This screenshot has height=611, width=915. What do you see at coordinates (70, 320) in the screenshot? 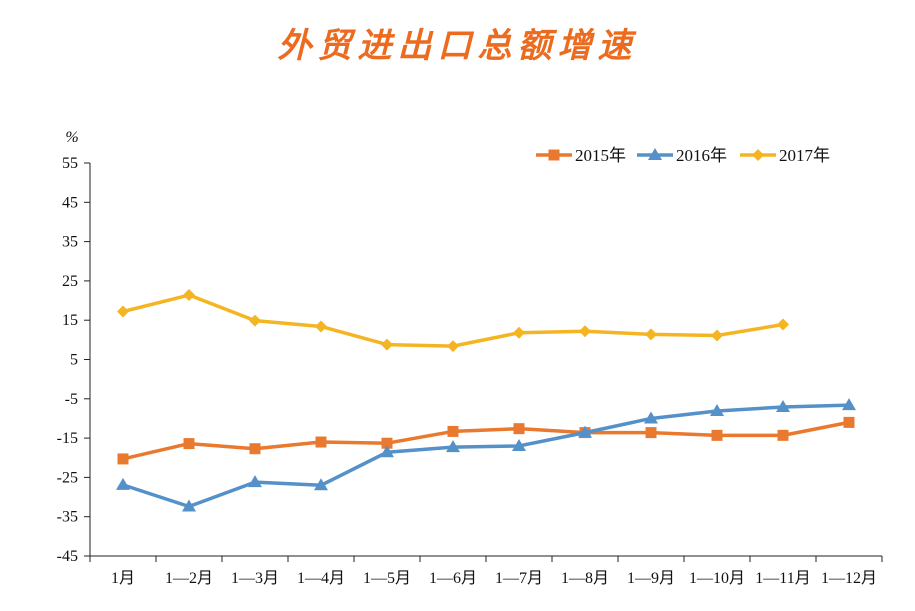
I see `y-tick-label: 15` at bounding box center [70, 320].